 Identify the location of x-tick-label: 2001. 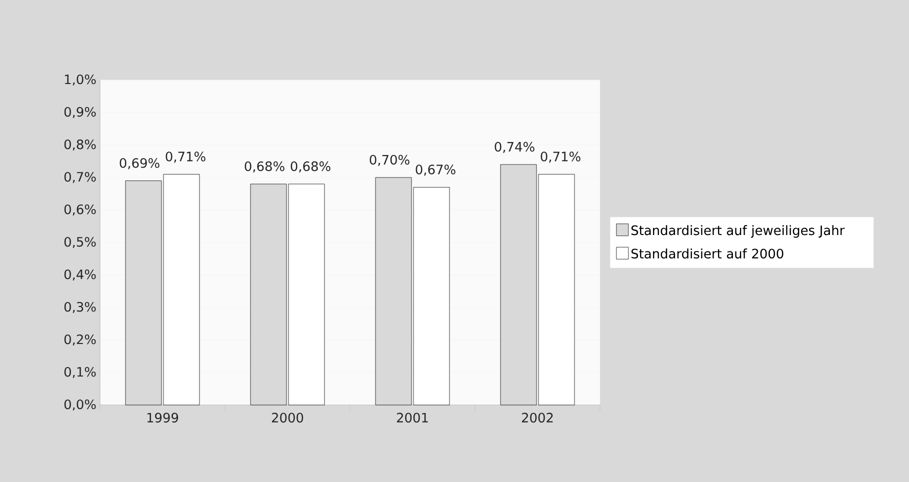
(412, 417).